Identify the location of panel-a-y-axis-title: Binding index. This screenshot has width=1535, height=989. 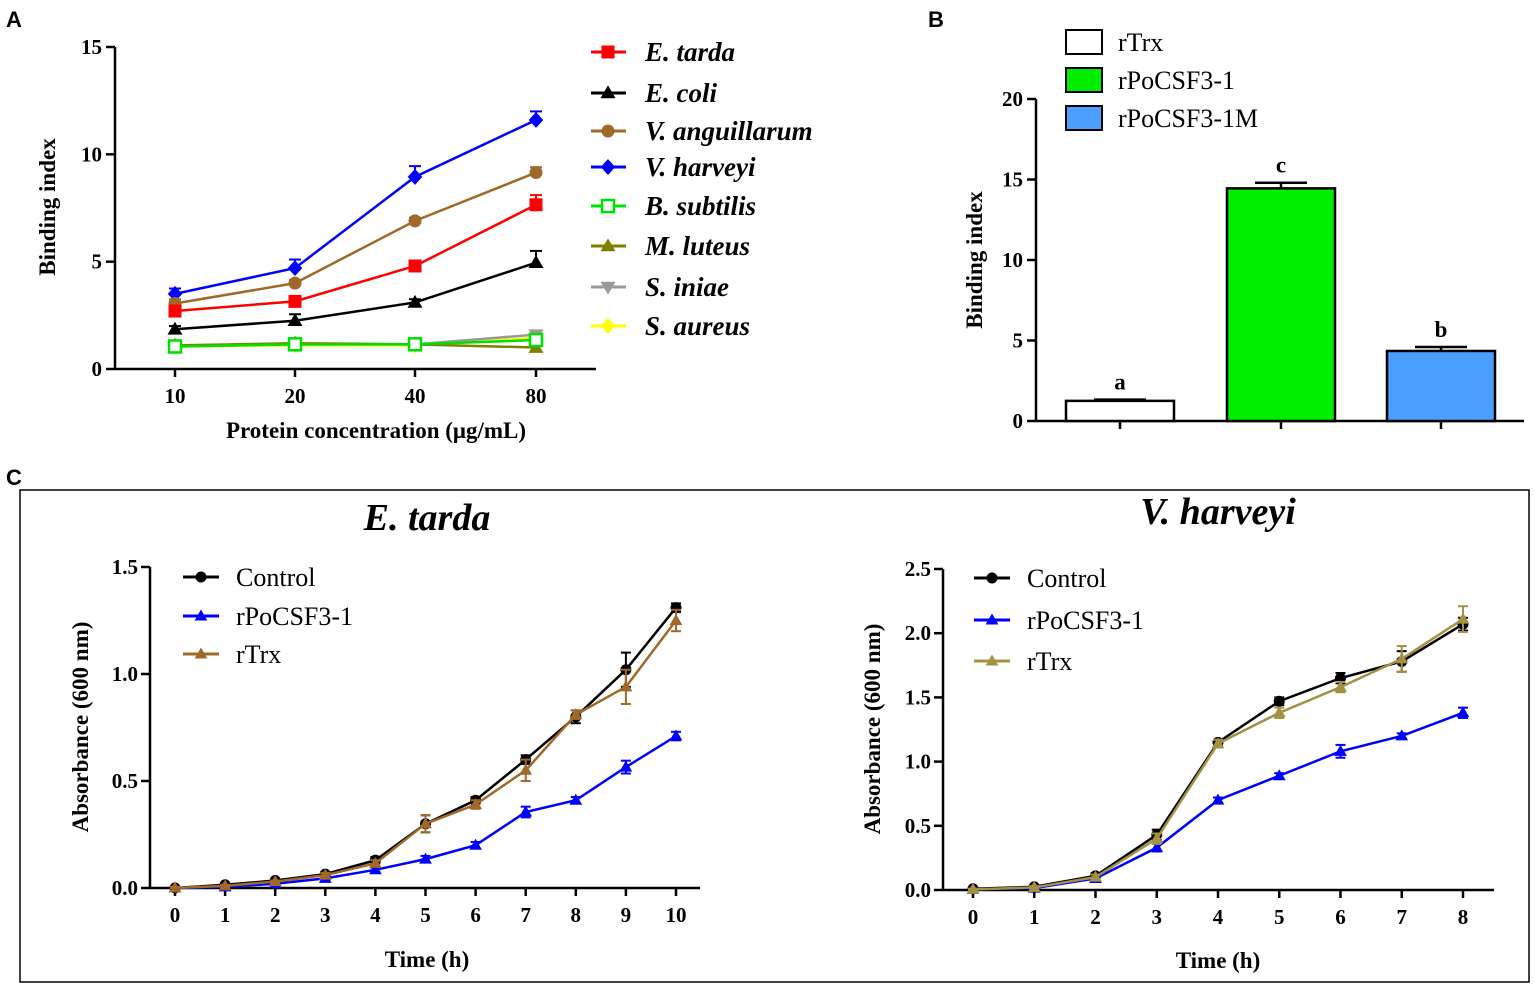
(47, 207).